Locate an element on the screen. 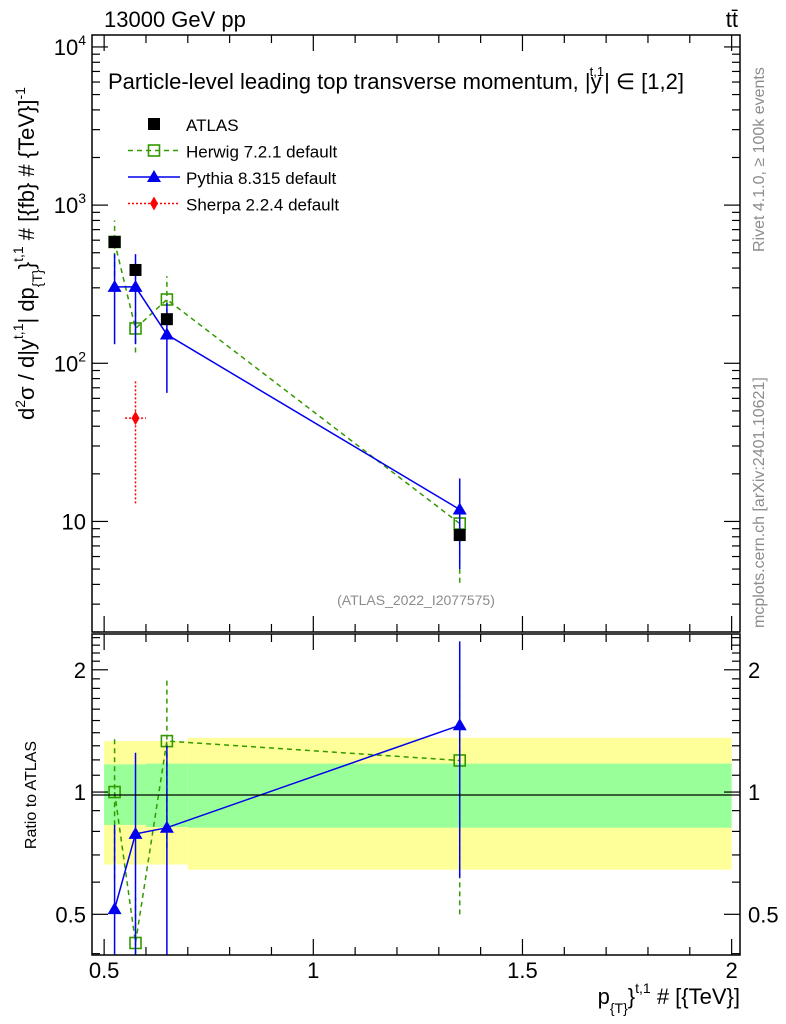 Image resolution: width=786 pixels, height=1024 pixels. process-label: tt̄ is located at coordinates (732, 19).